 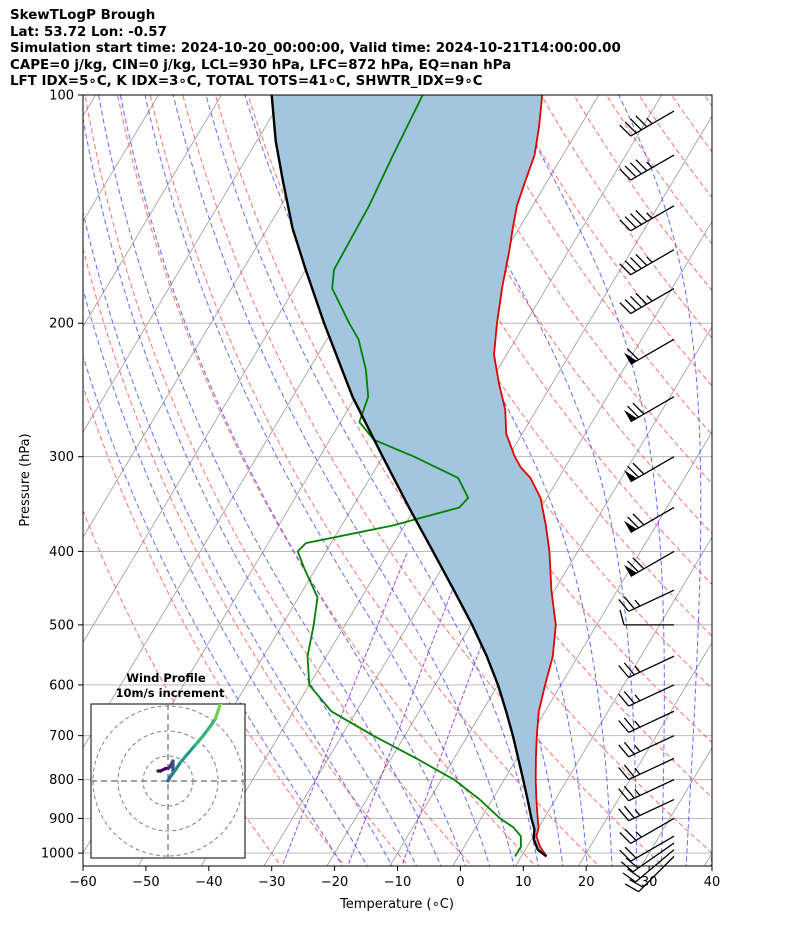 I want to click on y-axis-label: Pressure (hPa), so click(x=25, y=479).